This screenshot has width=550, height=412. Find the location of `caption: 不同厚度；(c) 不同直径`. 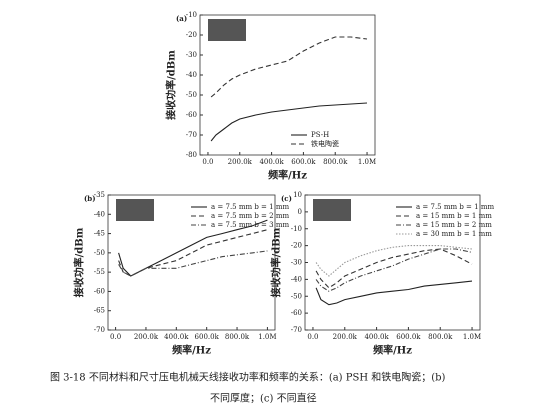

caption: 不同厚度；(c) 不同直径 is located at coordinates (263, 398).